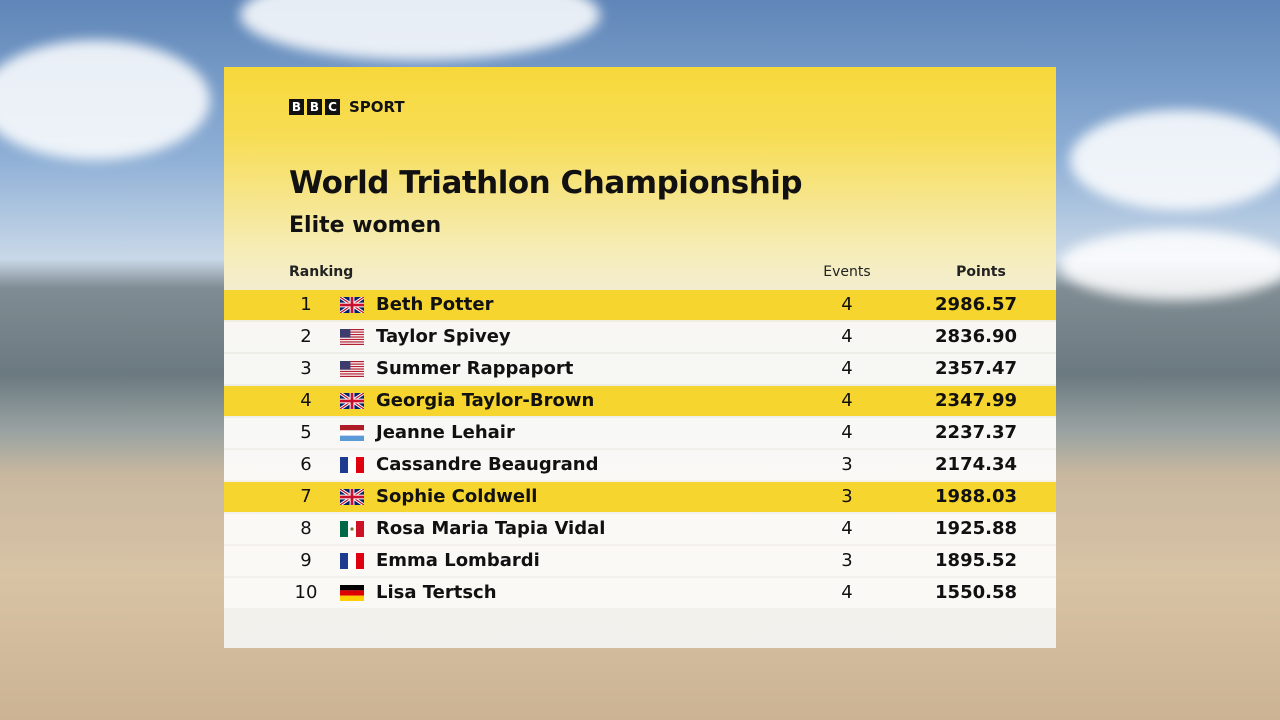 The image size is (1280, 720). What do you see at coordinates (976, 560) in the screenshot?
I see `points: 1895.52` at bounding box center [976, 560].